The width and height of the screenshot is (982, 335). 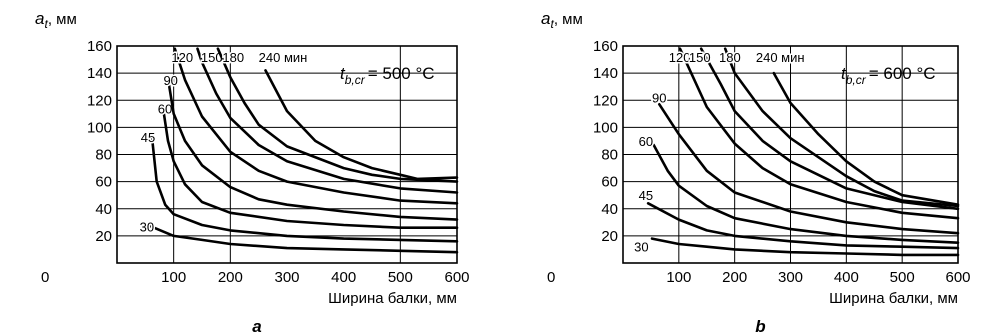 I want to click on chart-b-curve-label-150: 150, so click(x=700, y=57).